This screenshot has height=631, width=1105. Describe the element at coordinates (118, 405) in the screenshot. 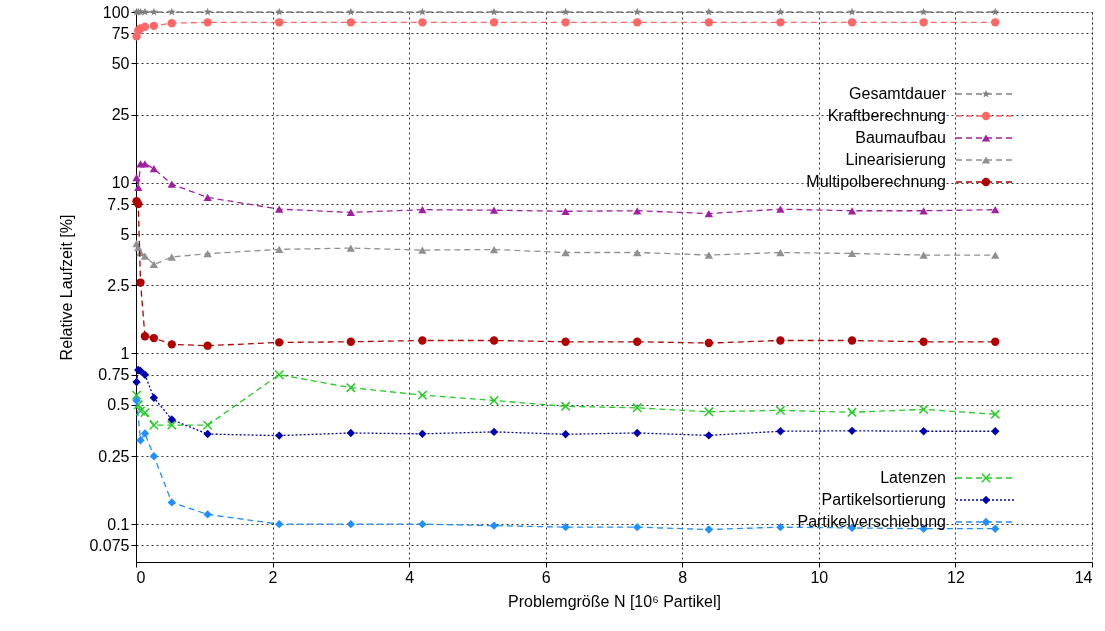

I see `y-tick-label: 0.5` at that location.